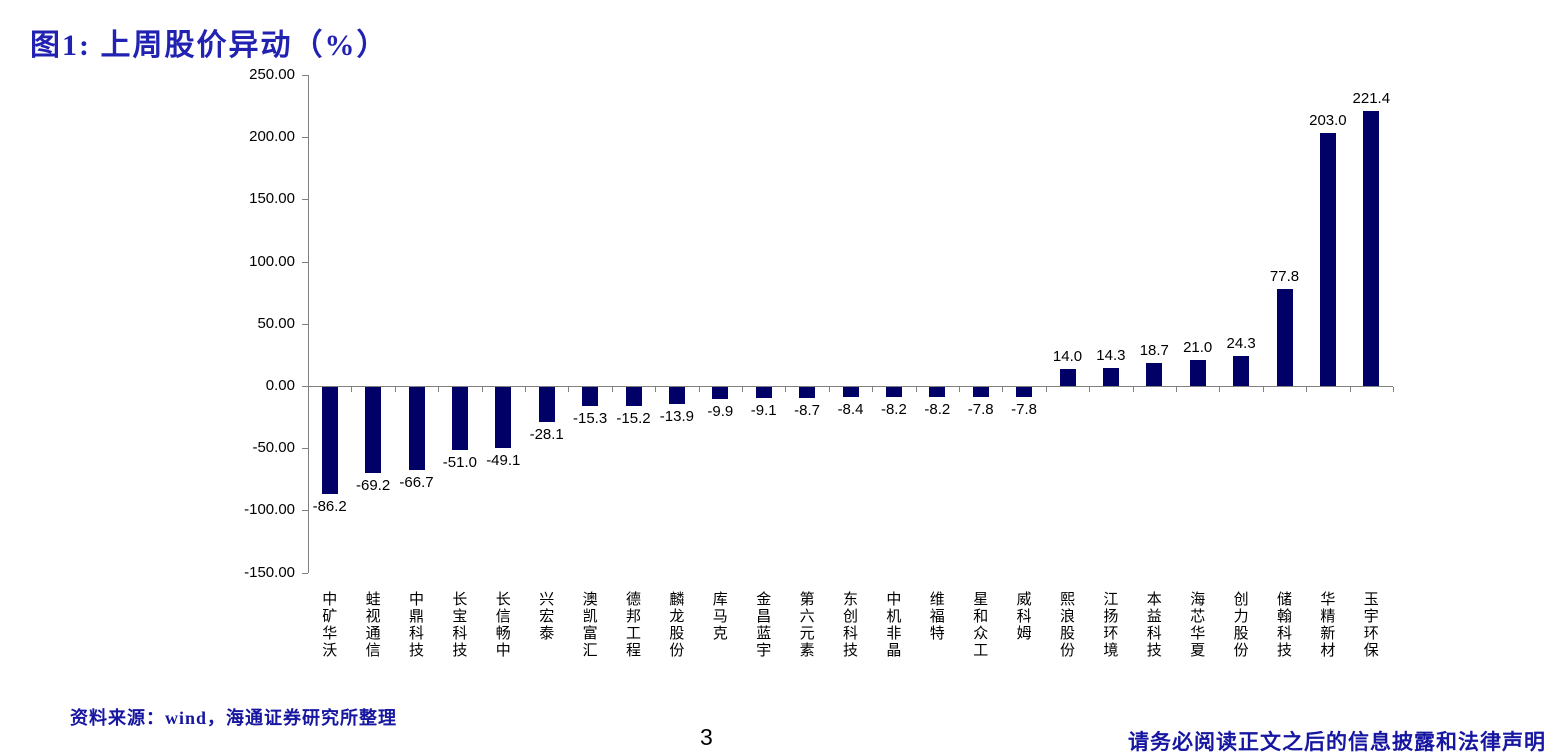 This screenshot has height=756, width=1560. I want to click on bar-value-label: 203.0, so click(1328, 121).